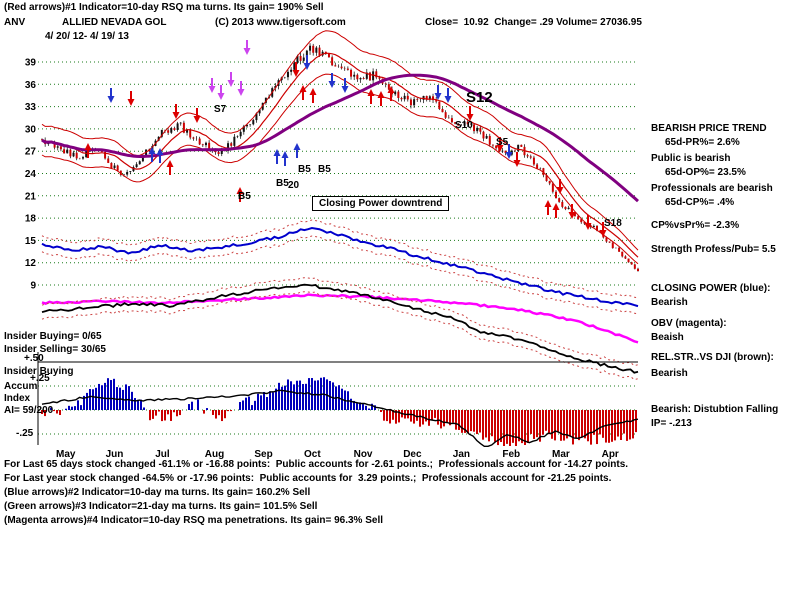  I want to click on x-axis-month-label: Sep, so click(263, 454).